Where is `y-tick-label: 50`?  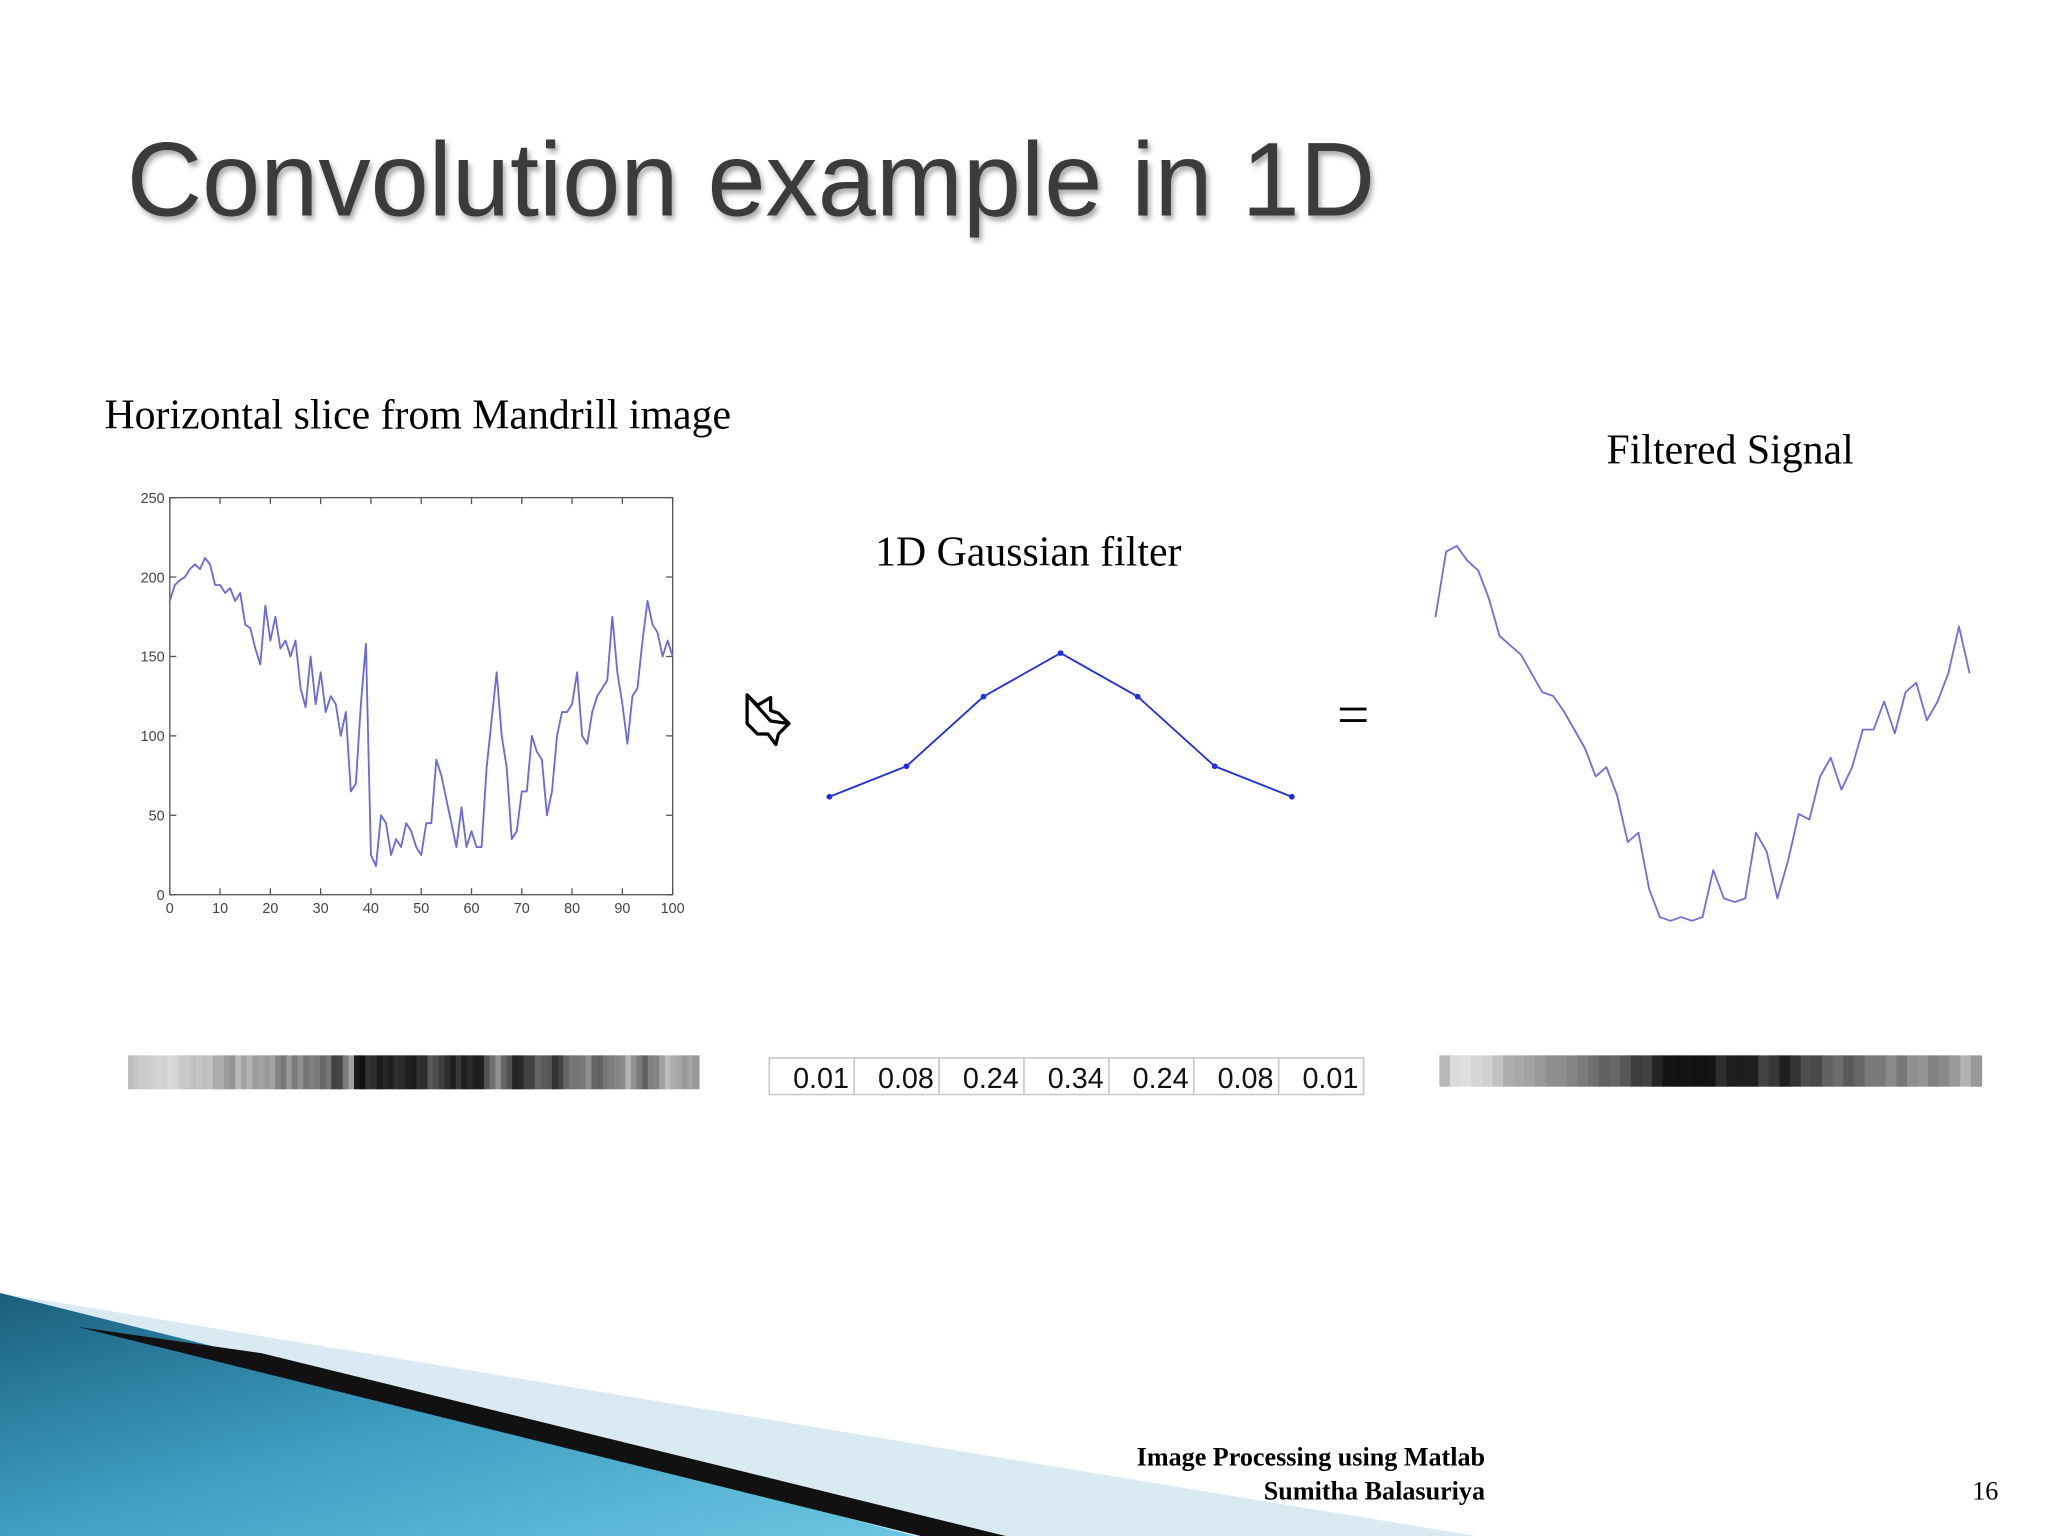 y-tick-label: 50 is located at coordinates (157, 817).